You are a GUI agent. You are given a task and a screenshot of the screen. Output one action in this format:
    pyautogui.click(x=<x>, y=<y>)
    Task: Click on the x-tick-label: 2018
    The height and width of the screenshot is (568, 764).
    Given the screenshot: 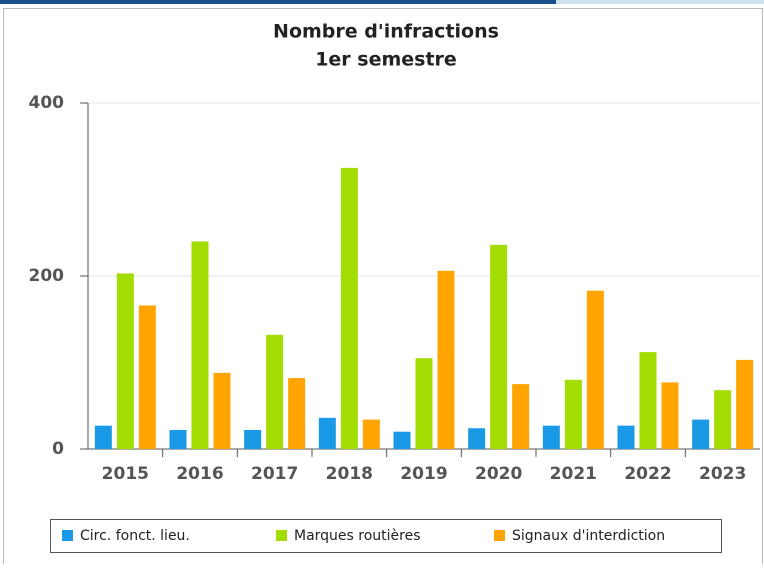 What is the action you would take?
    pyautogui.click(x=349, y=474)
    